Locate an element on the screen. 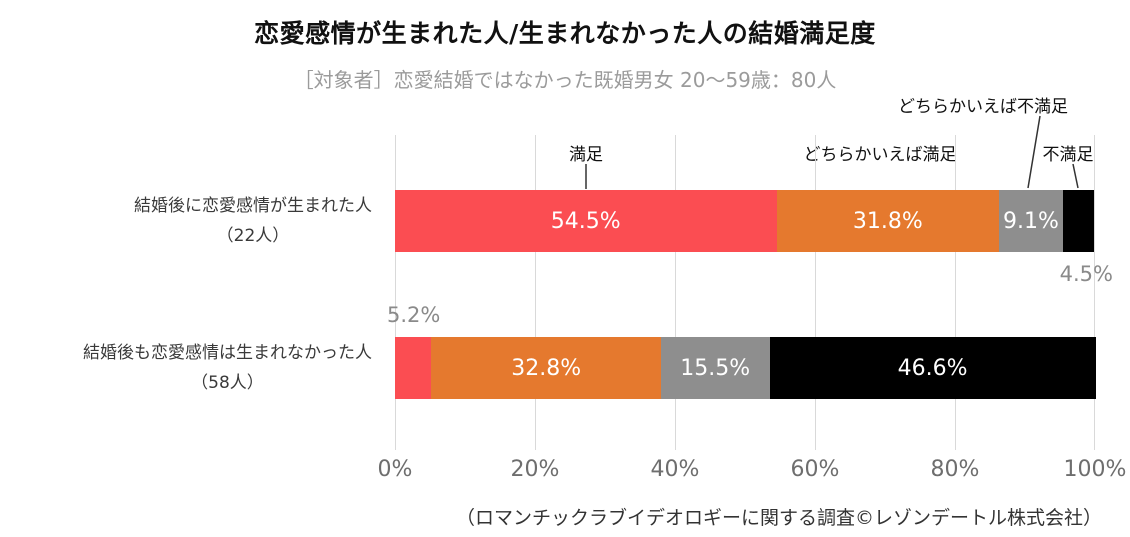 Image resolution: width=1130 pixels, height=537 pixels. category-label-row1-line2: （22人） is located at coordinates (253, 235).